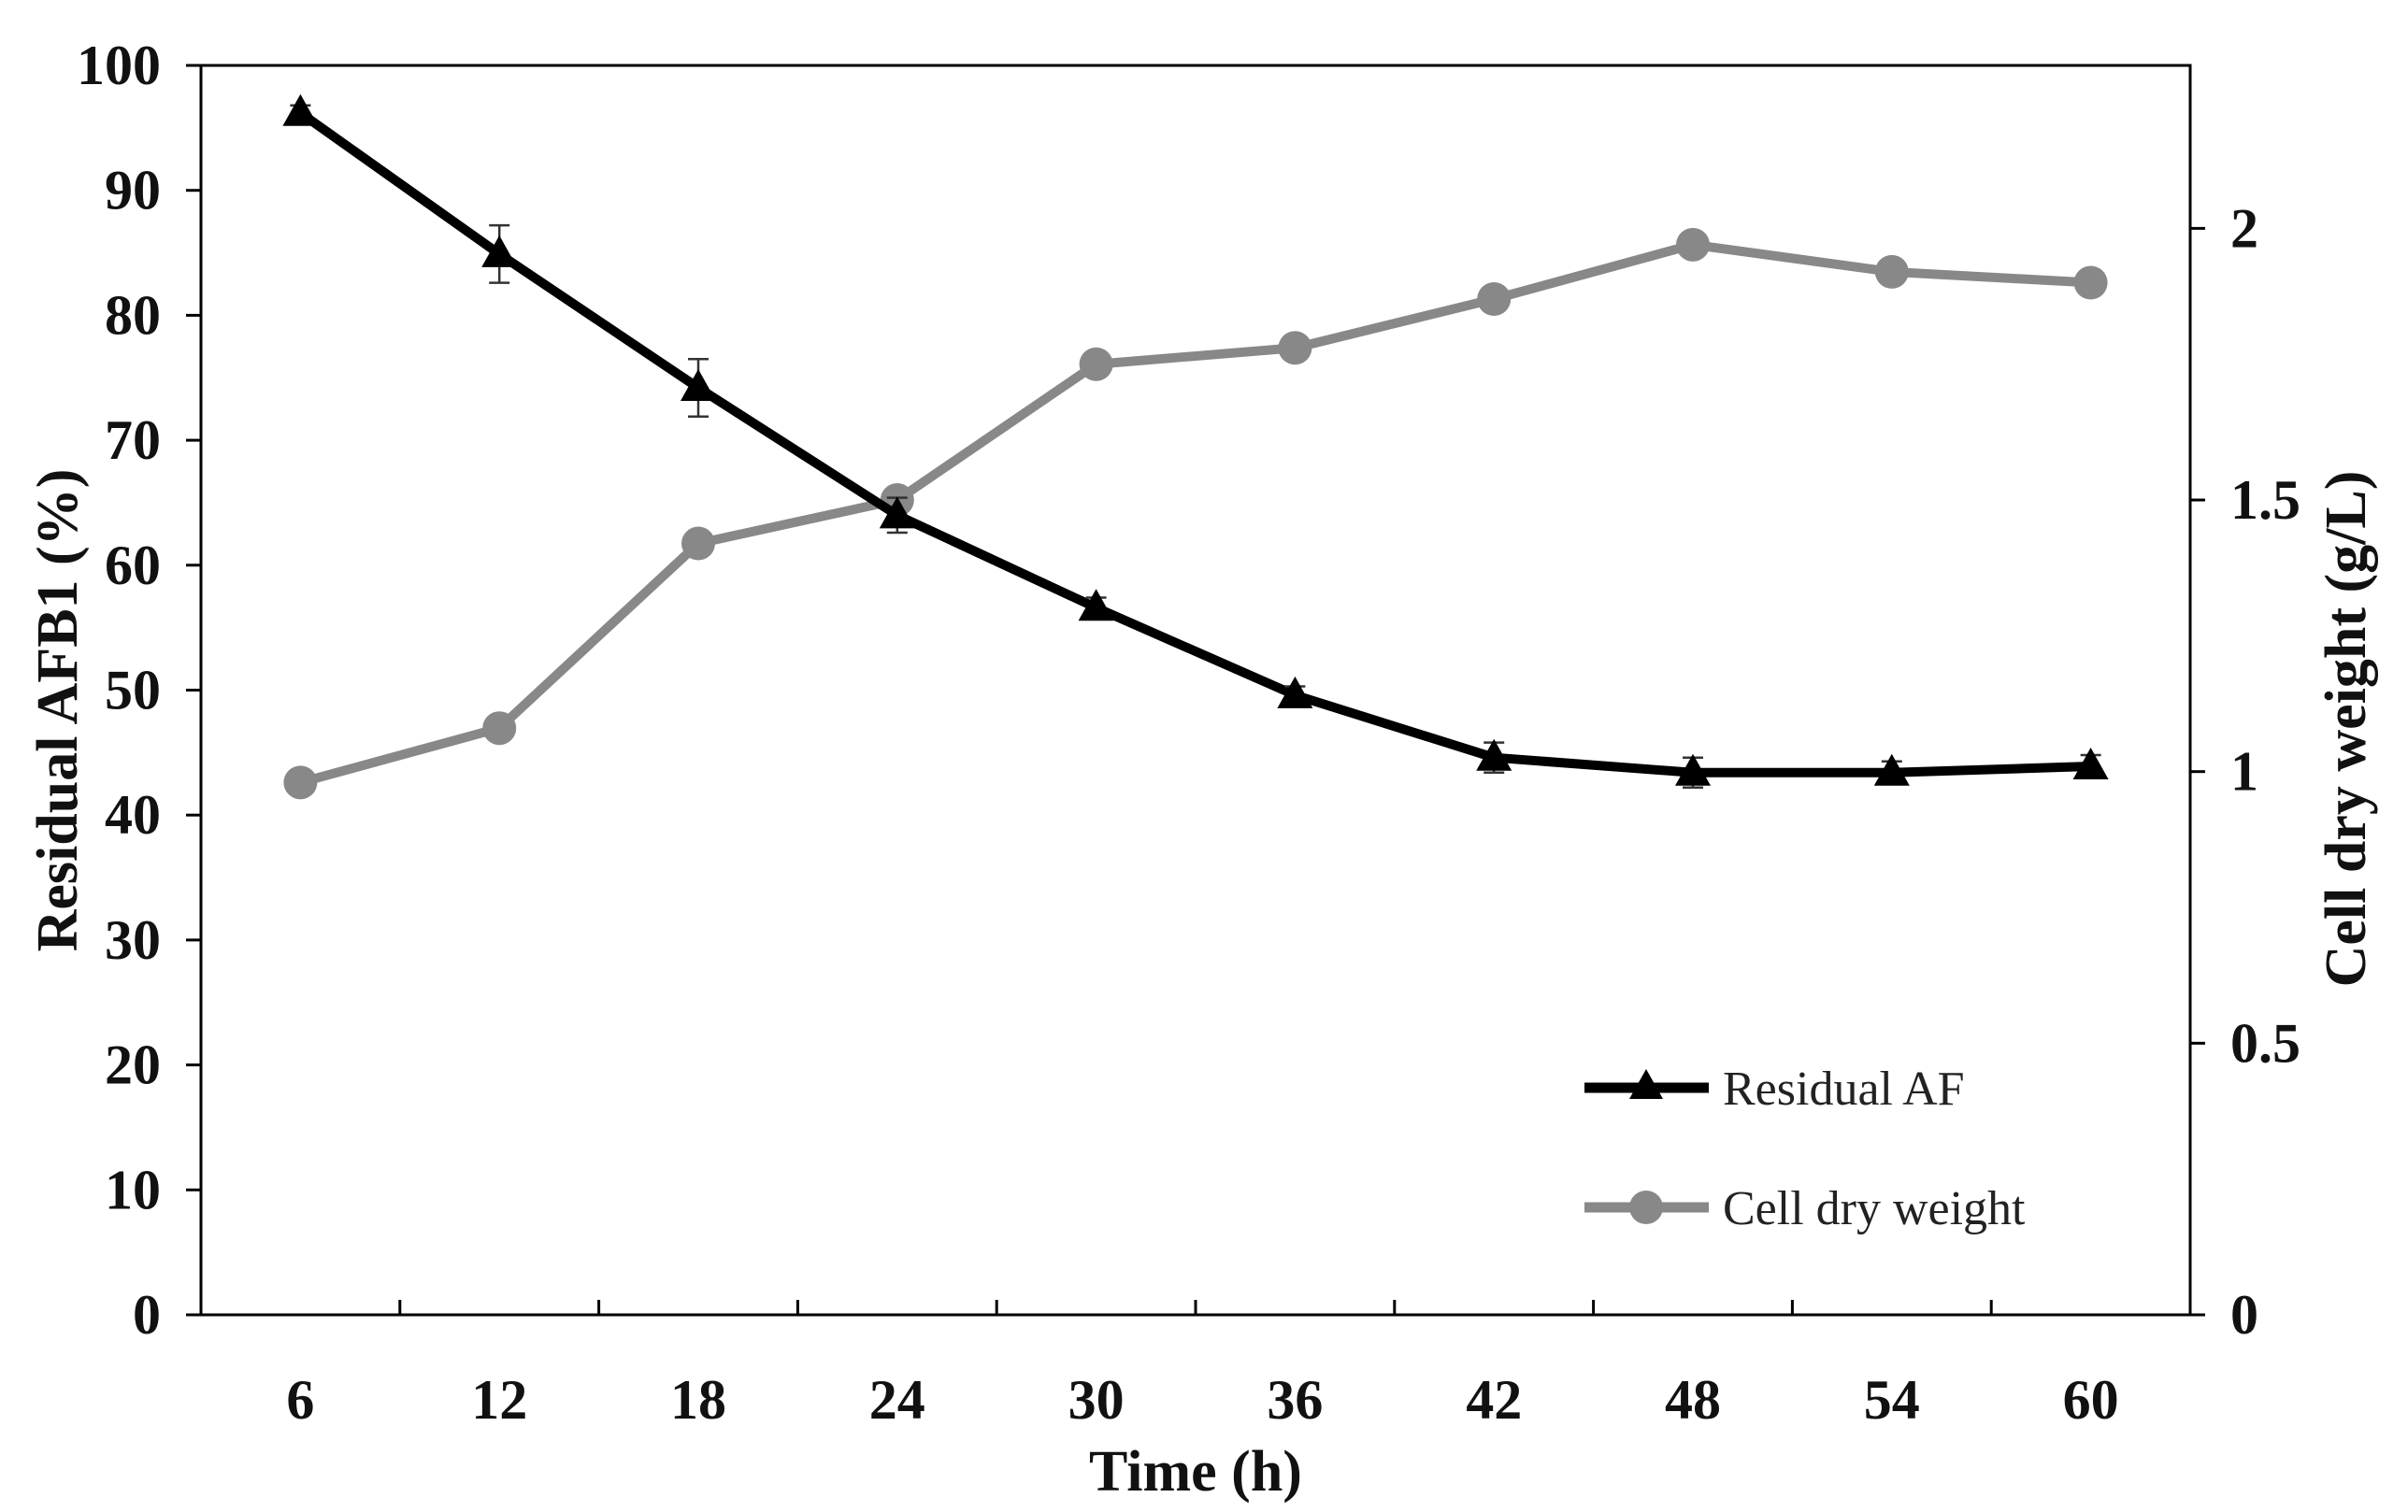 Image resolution: width=2408 pixels, height=1512 pixels. What do you see at coordinates (133, 690) in the screenshot?
I see `left-y-tick-label: 50` at bounding box center [133, 690].